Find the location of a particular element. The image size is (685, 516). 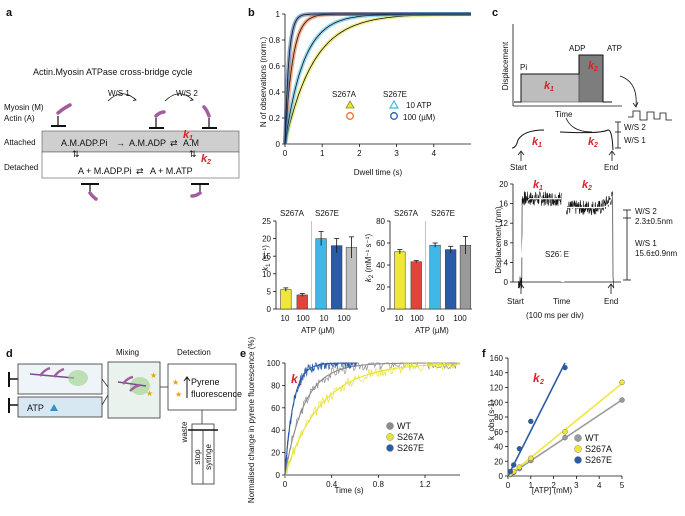

k2-bar is located at coordinates (465, 277).